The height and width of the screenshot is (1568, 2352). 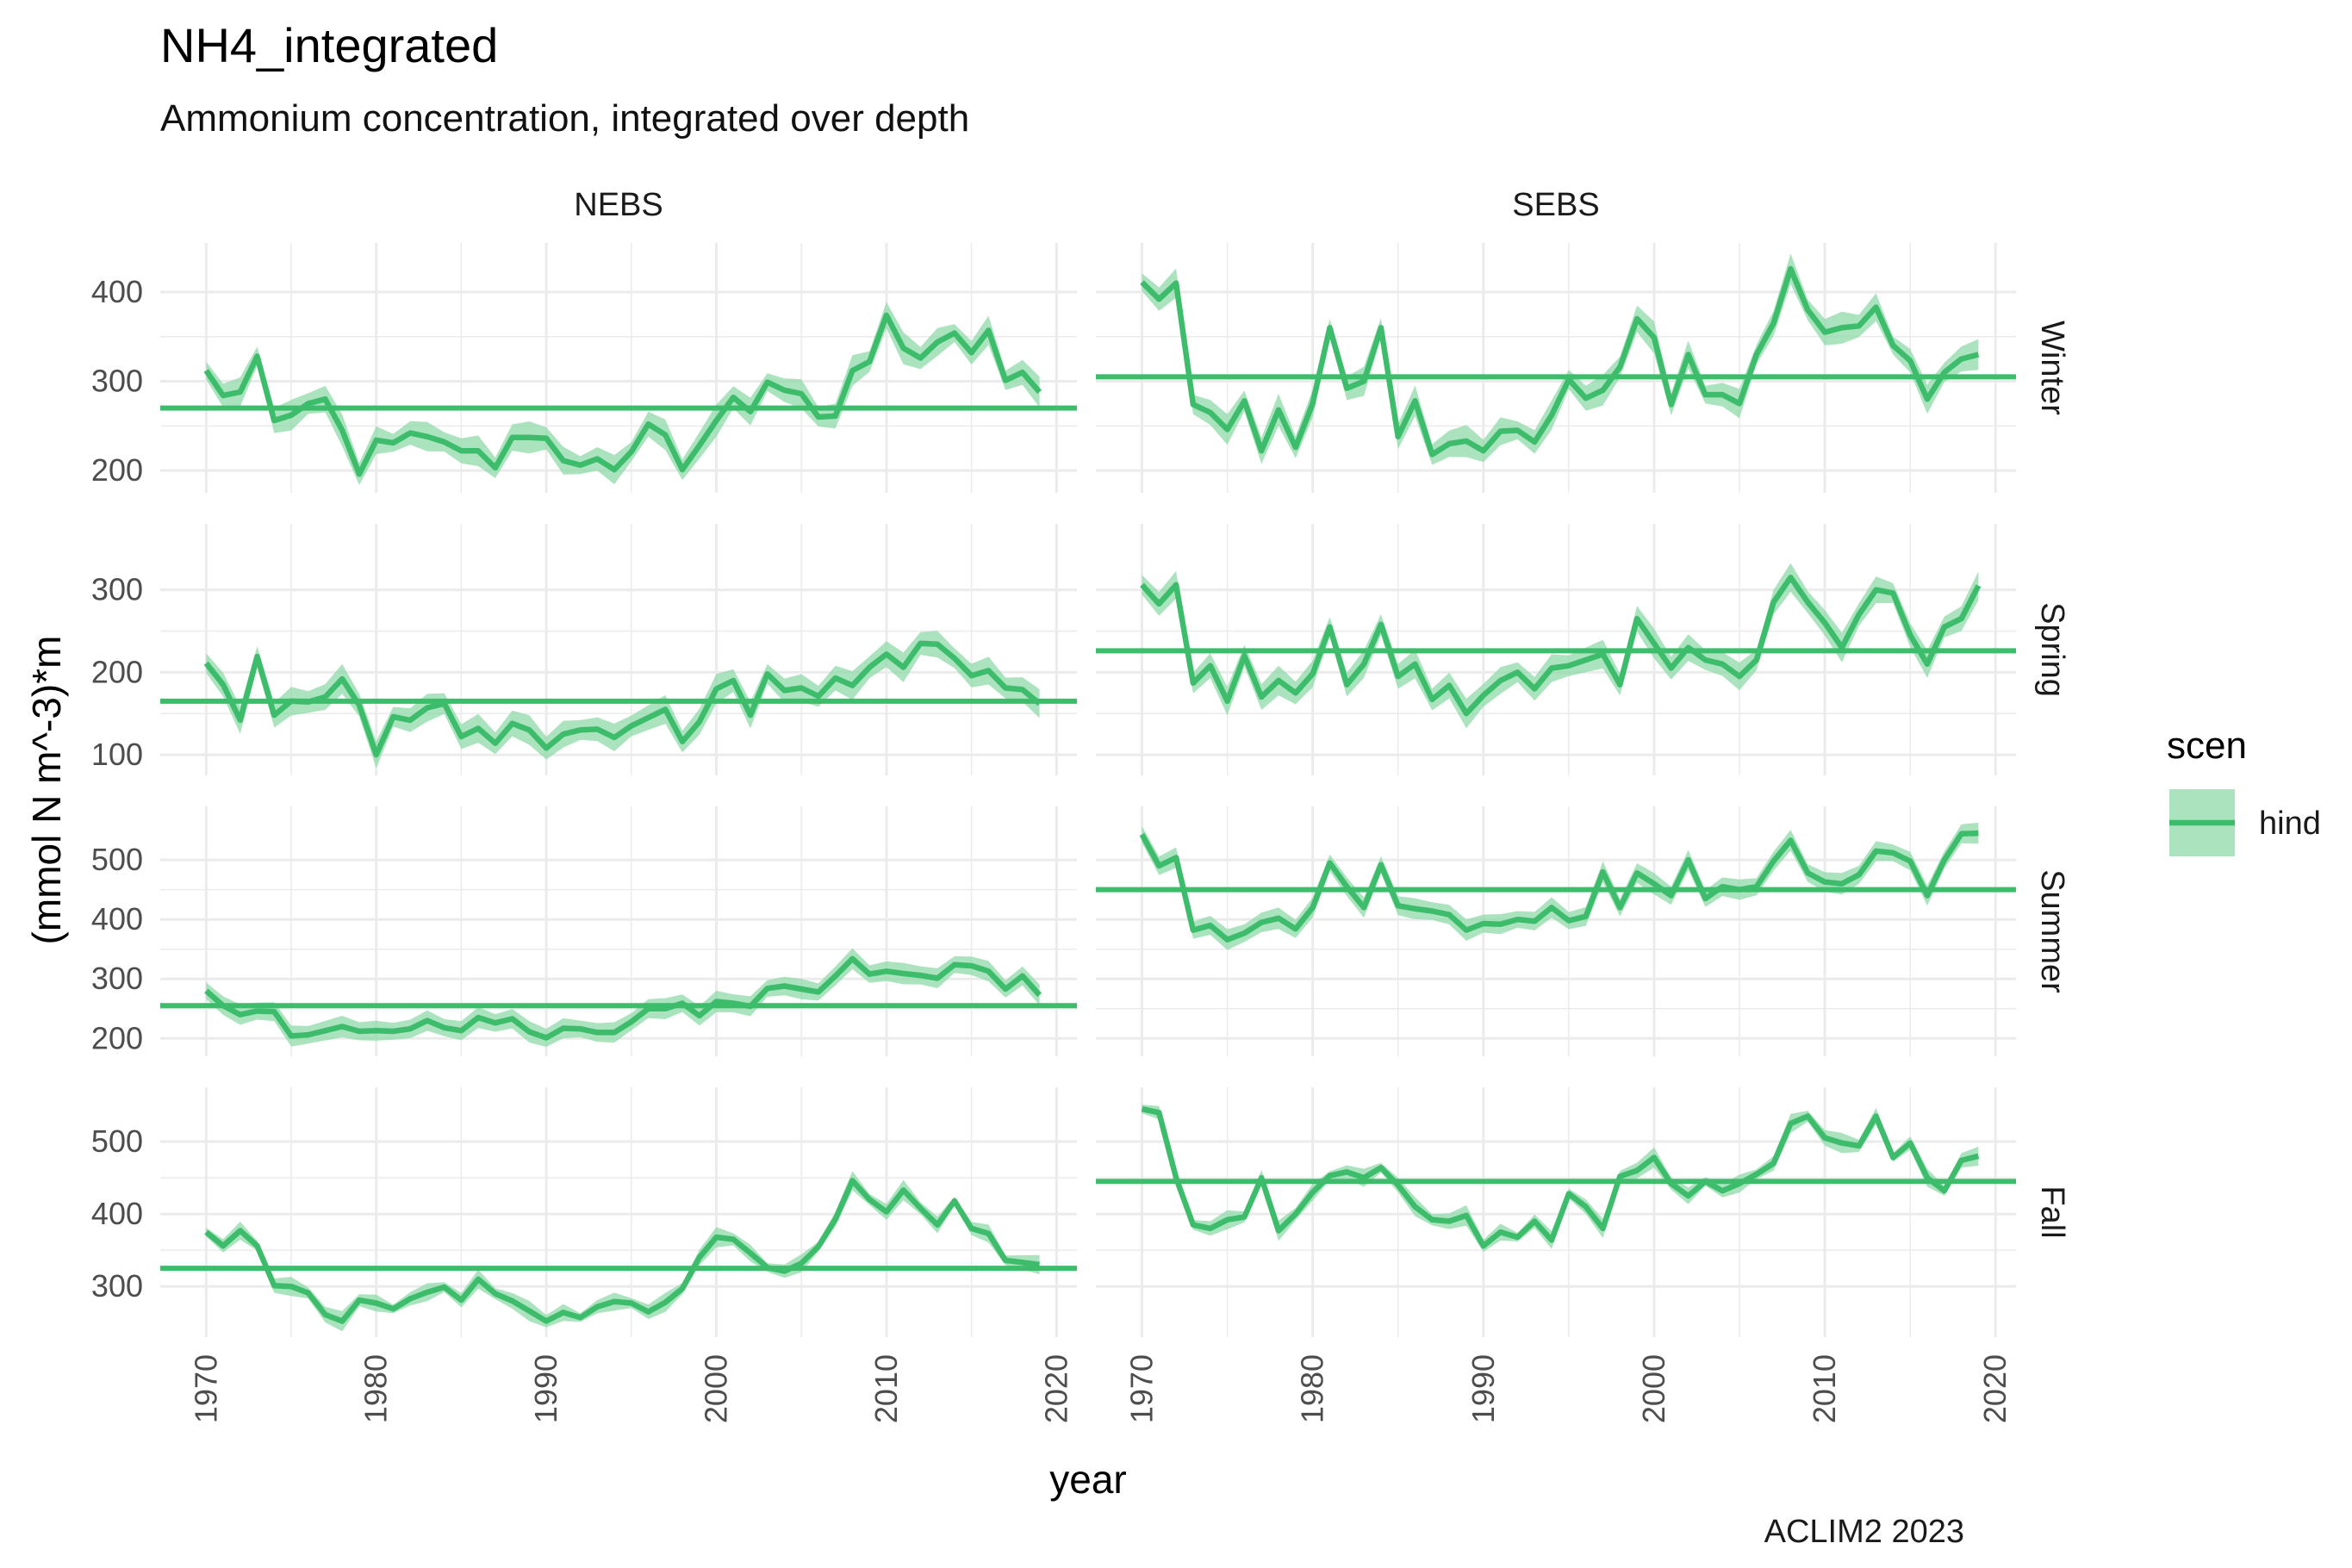 What do you see at coordinates (117, 755) in the screenshot?
I see `y-tick-label: 100` at bounding box center [117, 755].